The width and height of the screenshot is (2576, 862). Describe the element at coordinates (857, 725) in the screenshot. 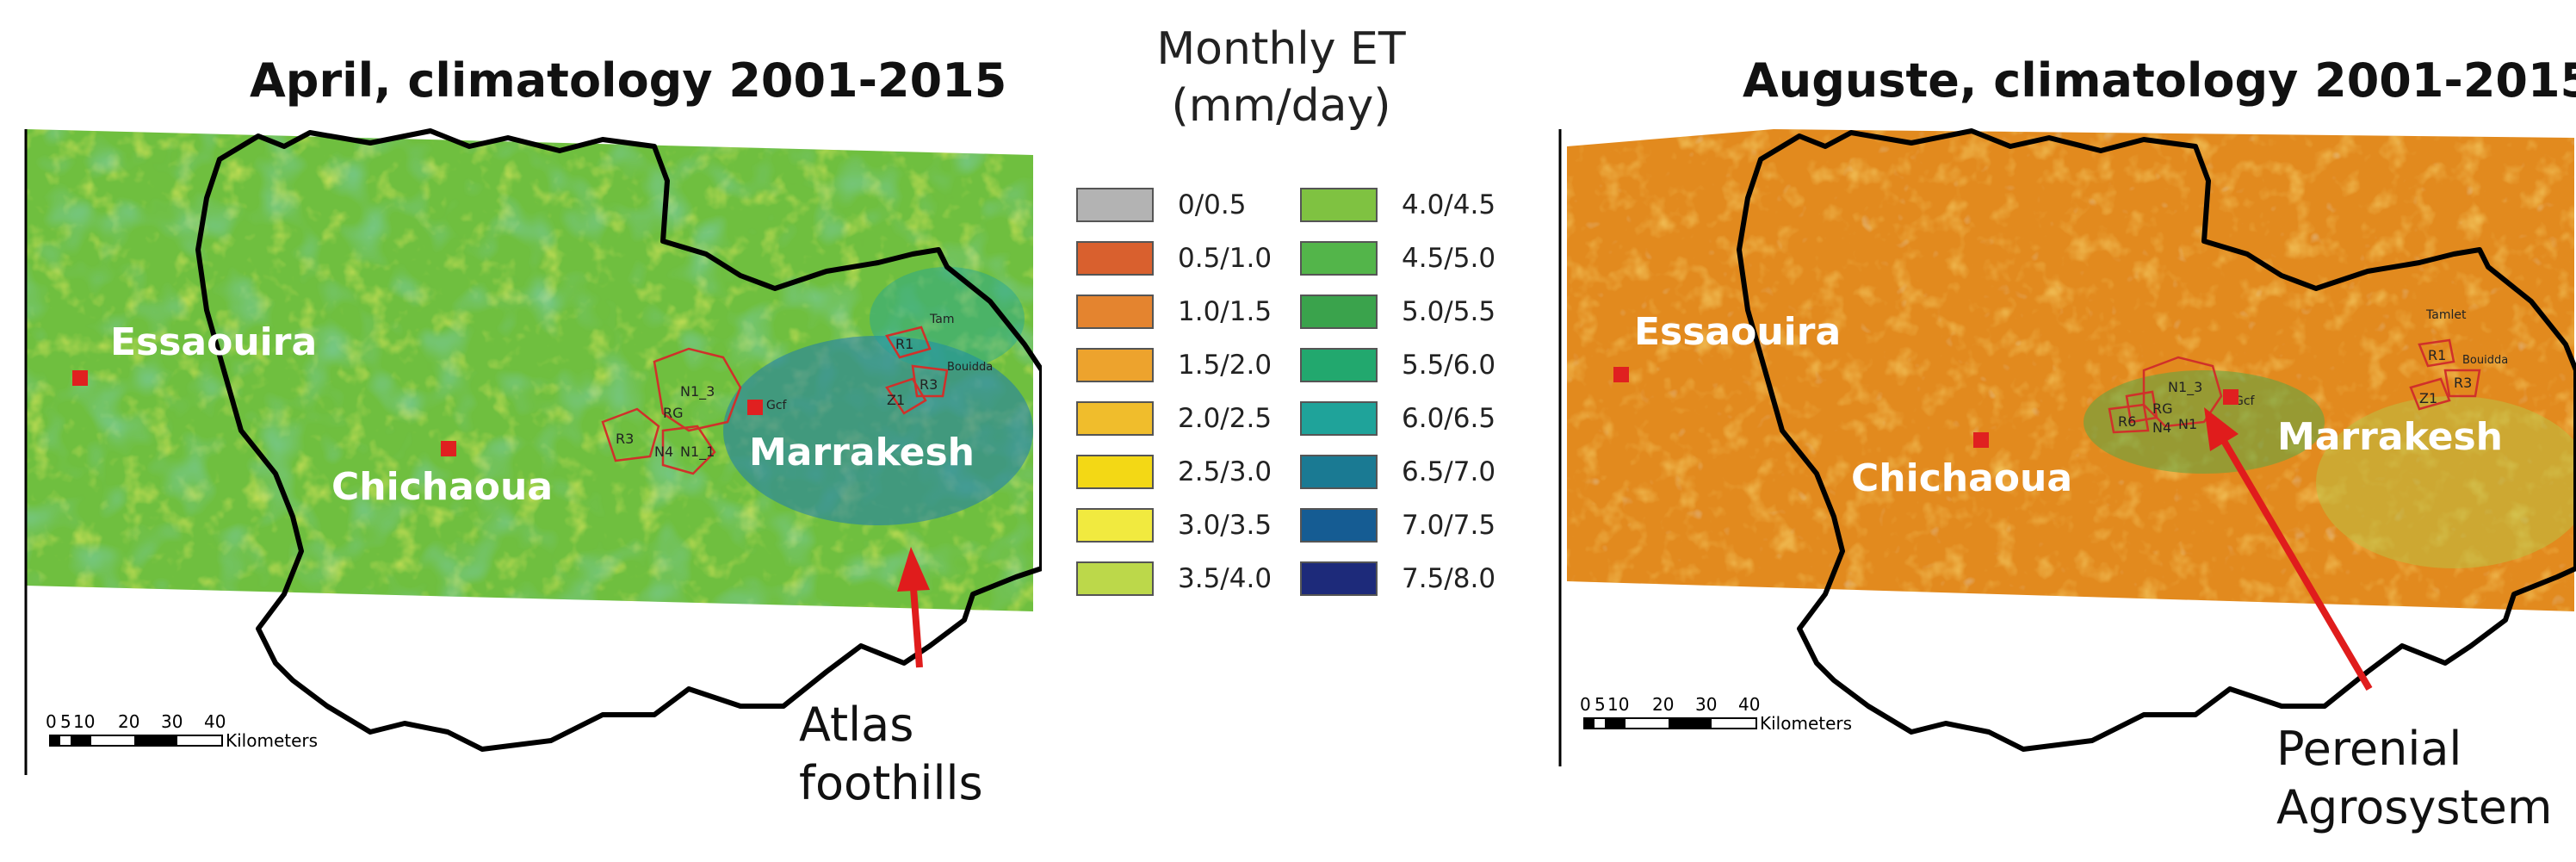

I see `annotation-line-1: Atlas` at that location.